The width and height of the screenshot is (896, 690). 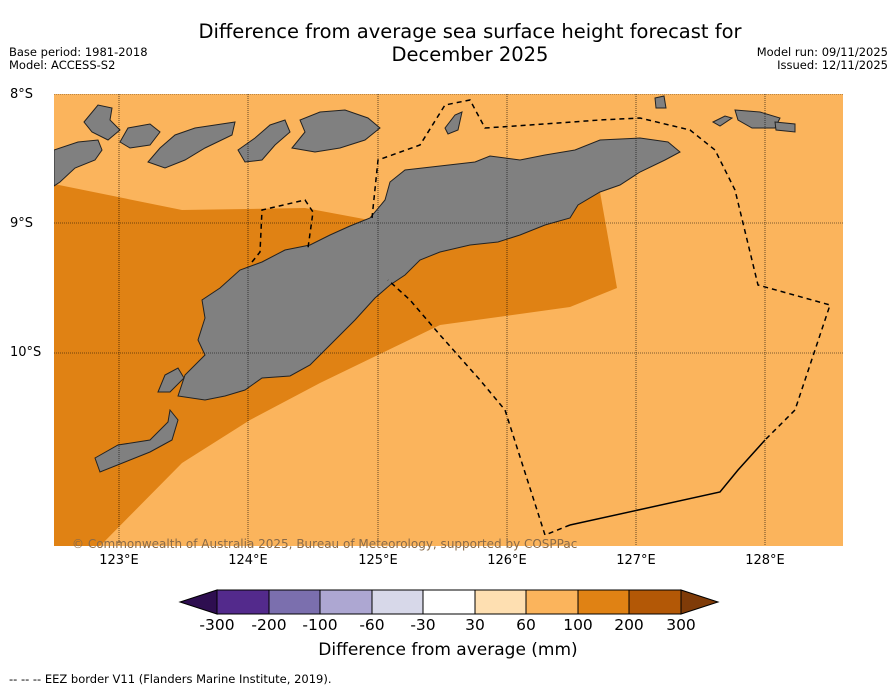 I want to click on lon-label-128e: 128°E, so click(x=765, y=560).